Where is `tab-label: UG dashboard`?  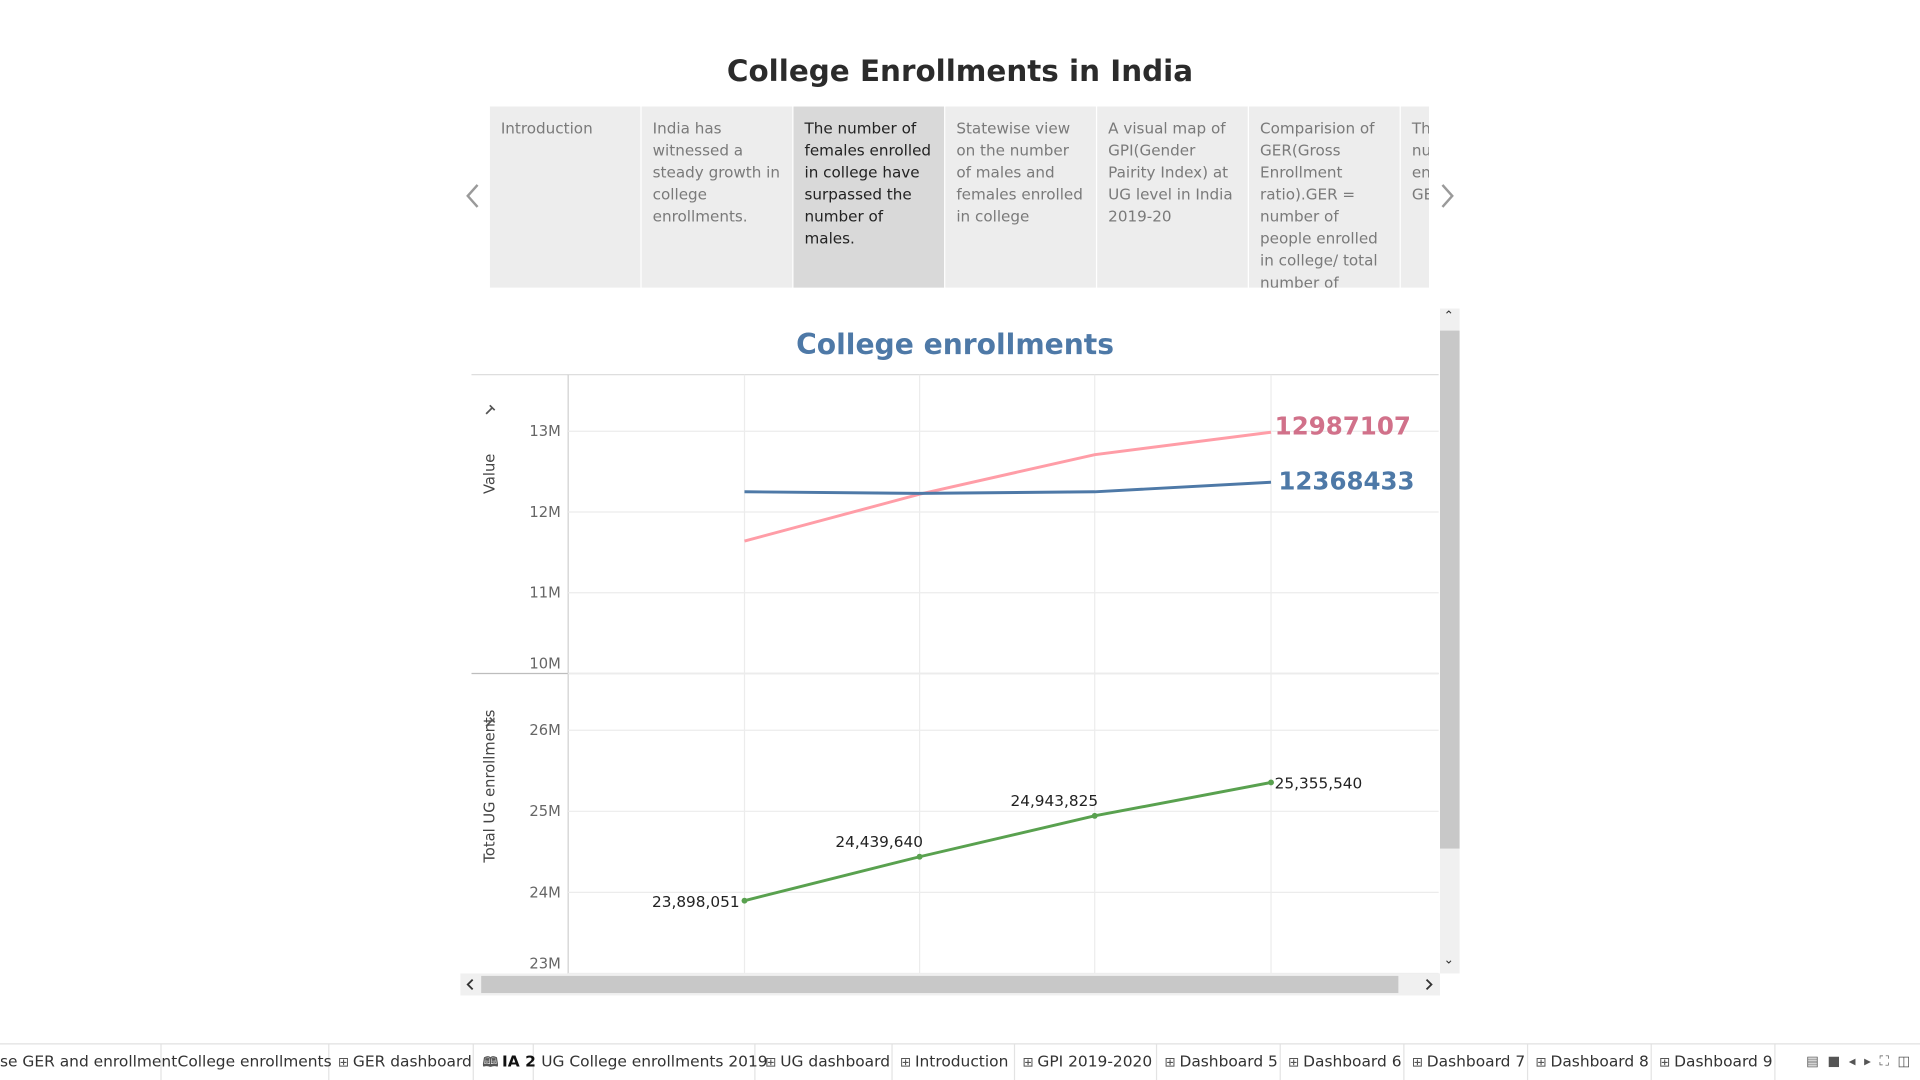
tab-label: UG dashboard is located at coordinates (835, 1061).